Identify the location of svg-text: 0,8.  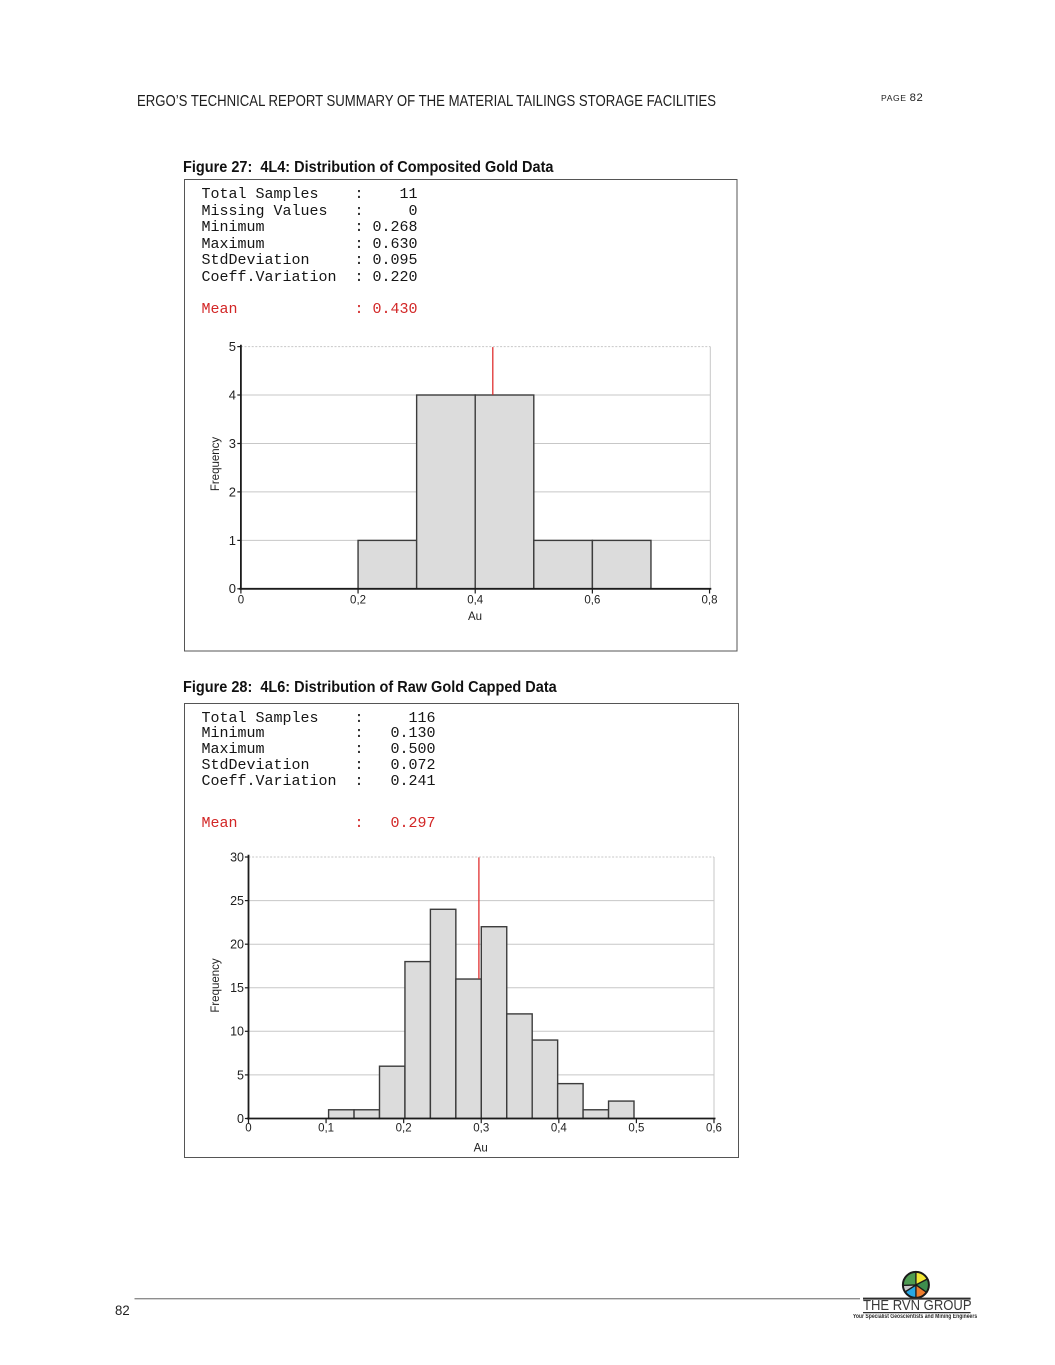
(710, 601).